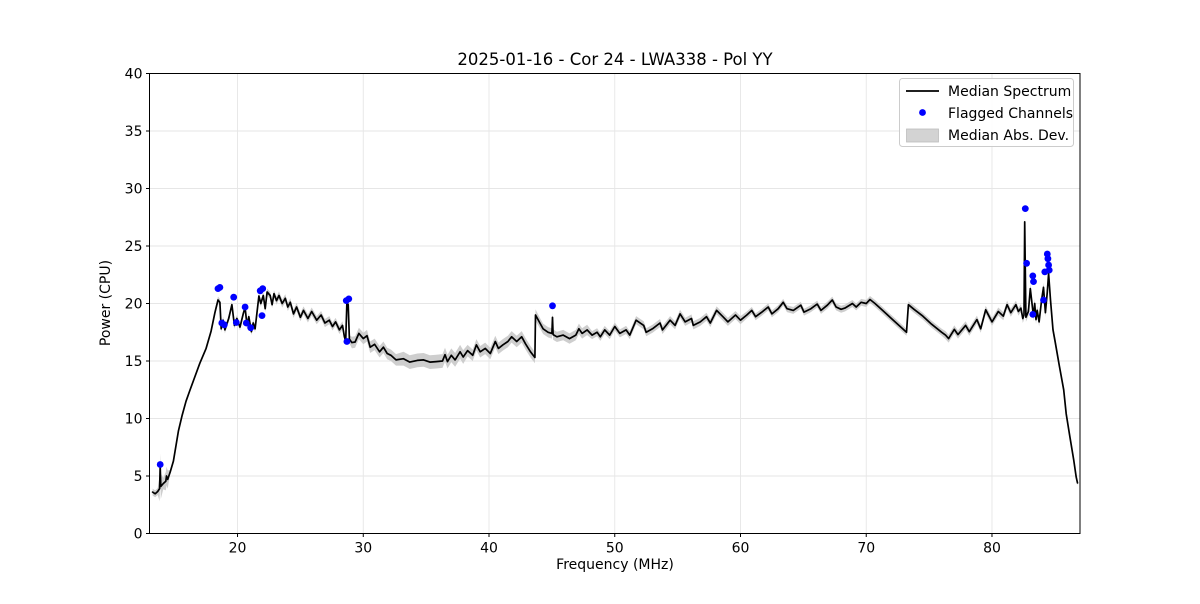 Image resolution: width=1200 pixels, height=604 pixels. Describe the element at coordinates (615, 565) in the screenshot. I see `x-axis-label: Frequency (MHz)` at that location.